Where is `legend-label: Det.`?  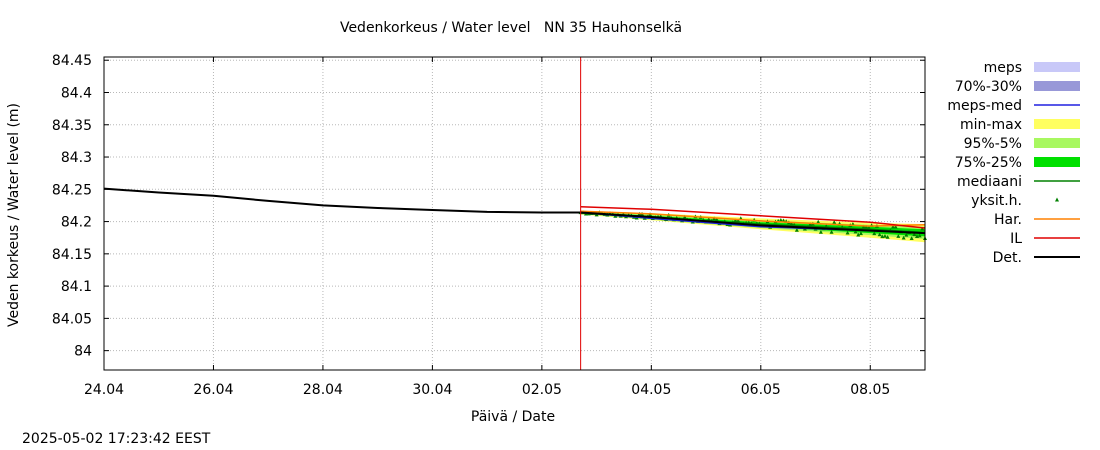 legend-label: Det. is located at coordinates (1007, 258).